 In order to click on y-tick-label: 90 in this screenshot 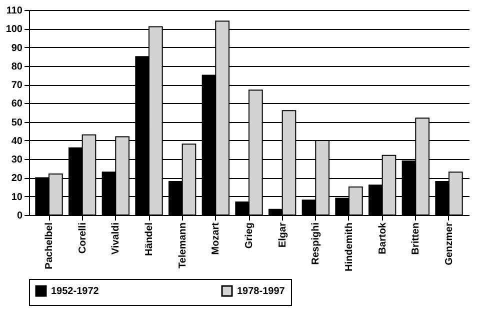, I will do `click(17, 48)`.